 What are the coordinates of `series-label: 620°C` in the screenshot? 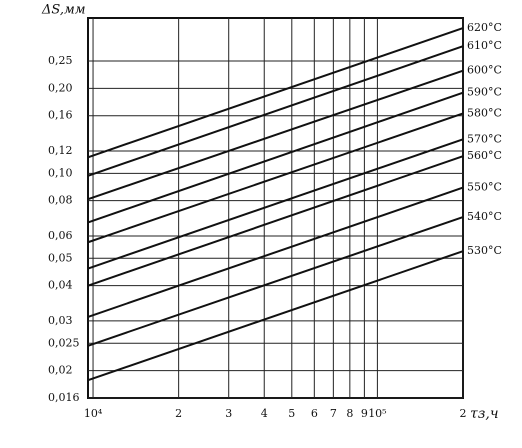 It's located at (484, 27).